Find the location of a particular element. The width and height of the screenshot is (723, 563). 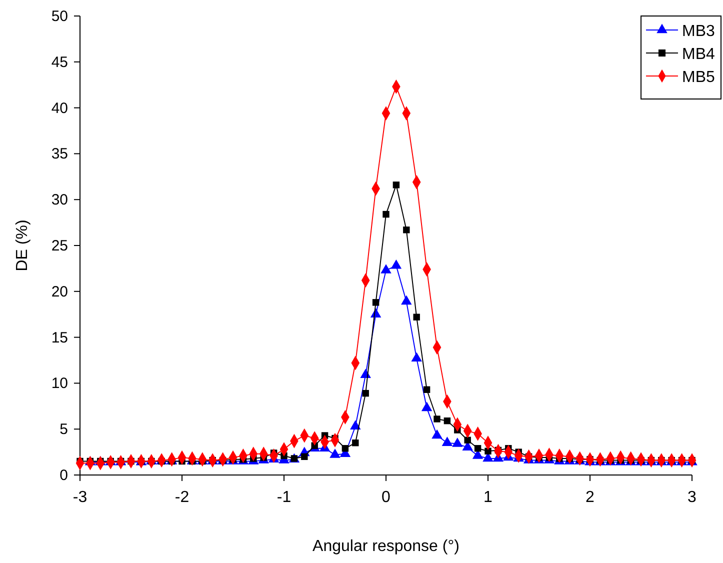

y-tick-label: 15 is located at coordinates (59, 337).